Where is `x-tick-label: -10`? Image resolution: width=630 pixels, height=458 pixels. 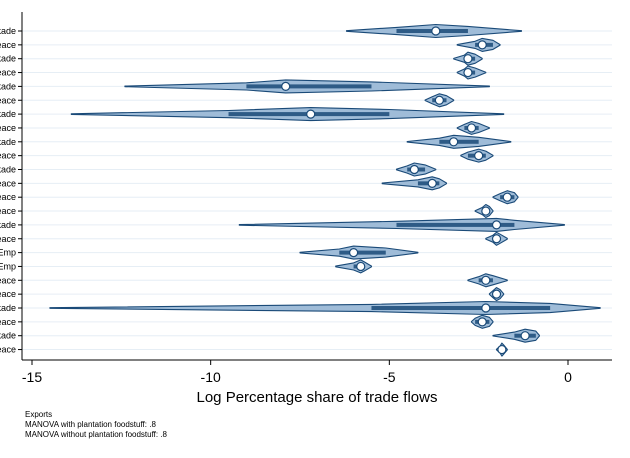 x-tick-label: -10 is located at coordinates (211, 377).